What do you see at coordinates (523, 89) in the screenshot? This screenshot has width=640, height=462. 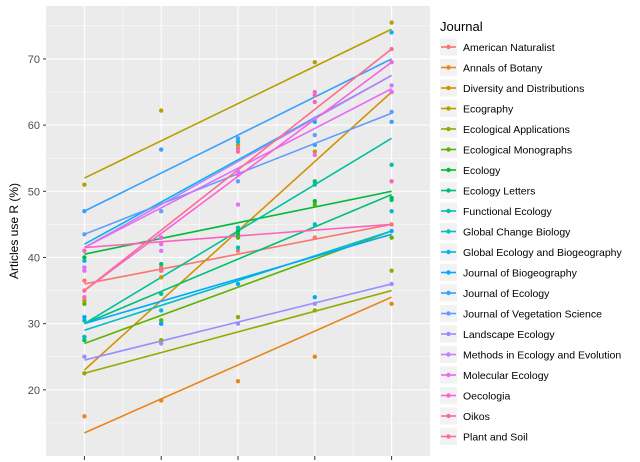 I see `legend-label: Diversity and Distributions` at bounding box center [523, 89].